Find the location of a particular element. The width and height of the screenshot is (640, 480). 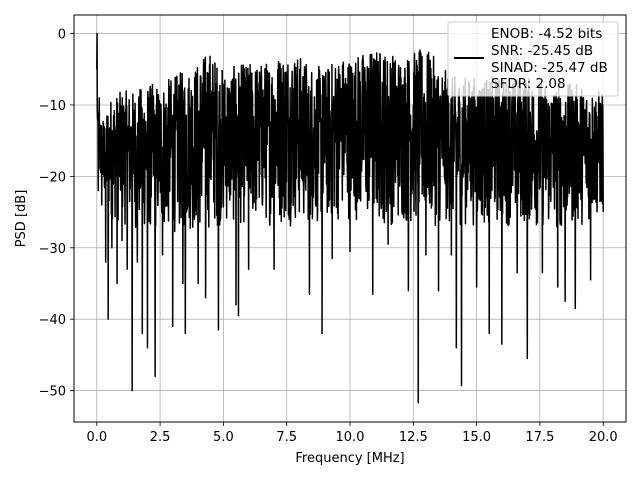

legend-entry-snr: SNR: -25.45 dB is located at coordinates (542, 51).